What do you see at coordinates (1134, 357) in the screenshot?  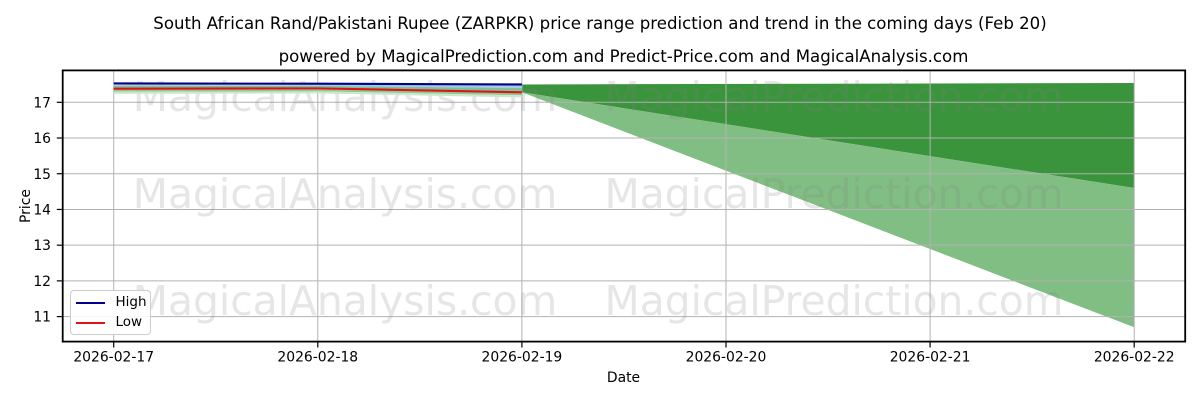 I see `x-tick-label: 2026-02-22` at bounding box center [1134, 357].